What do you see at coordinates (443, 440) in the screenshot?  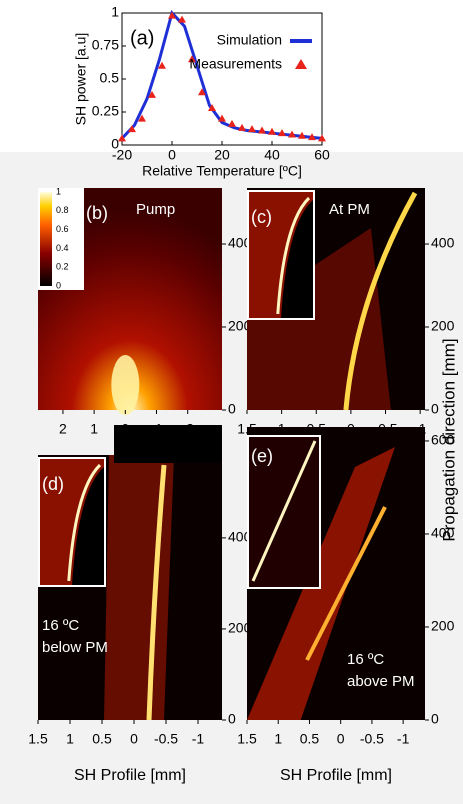 I see `y-tick-label: 600` at bounding box center [443, 440].